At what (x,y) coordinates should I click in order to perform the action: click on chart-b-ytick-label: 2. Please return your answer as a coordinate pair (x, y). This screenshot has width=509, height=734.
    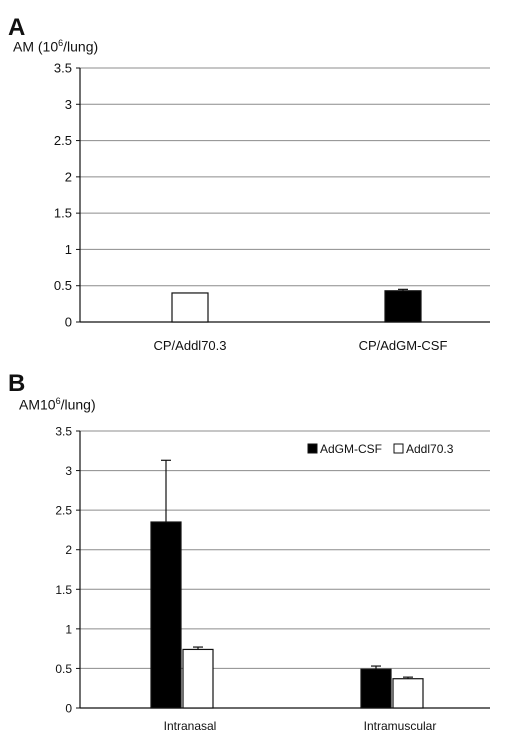
    Looking at the image, I should click on (68, 550).